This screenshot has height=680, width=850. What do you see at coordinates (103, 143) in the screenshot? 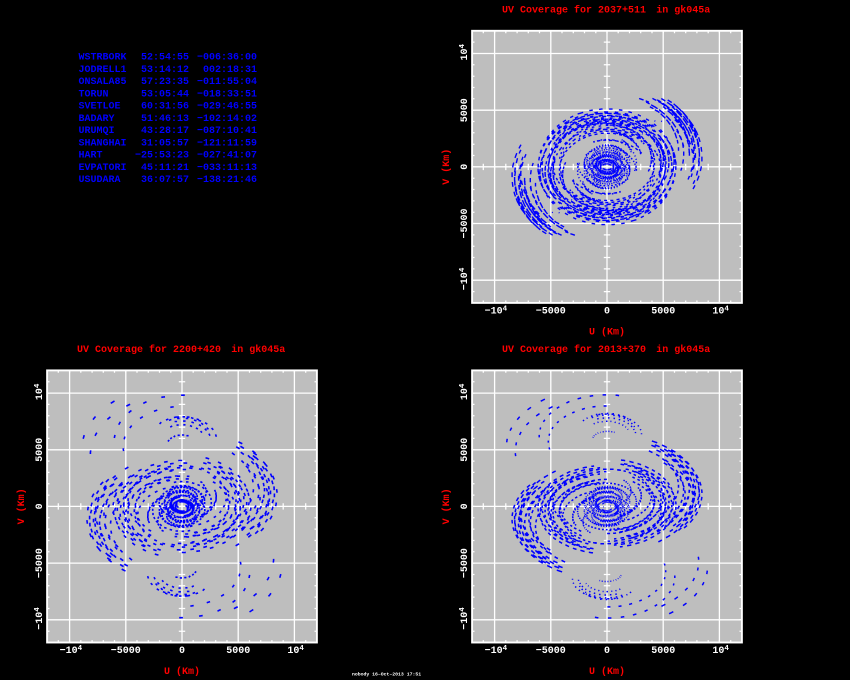
I see `svg-text: SHANGHAI` at bounding box center [103, 143].